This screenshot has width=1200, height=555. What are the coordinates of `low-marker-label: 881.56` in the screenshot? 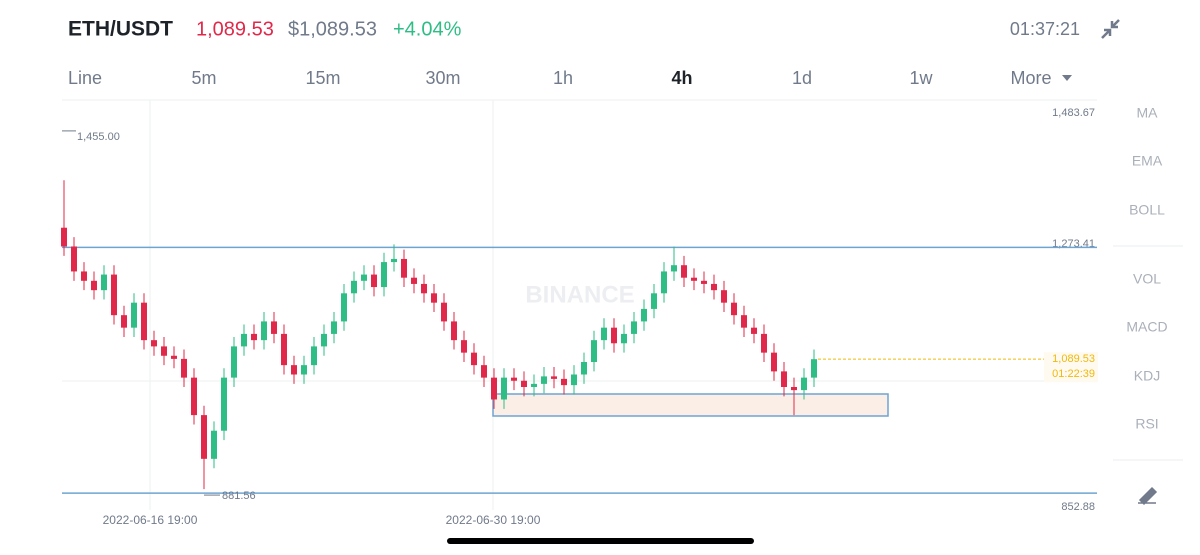 It's located at (239, 496).